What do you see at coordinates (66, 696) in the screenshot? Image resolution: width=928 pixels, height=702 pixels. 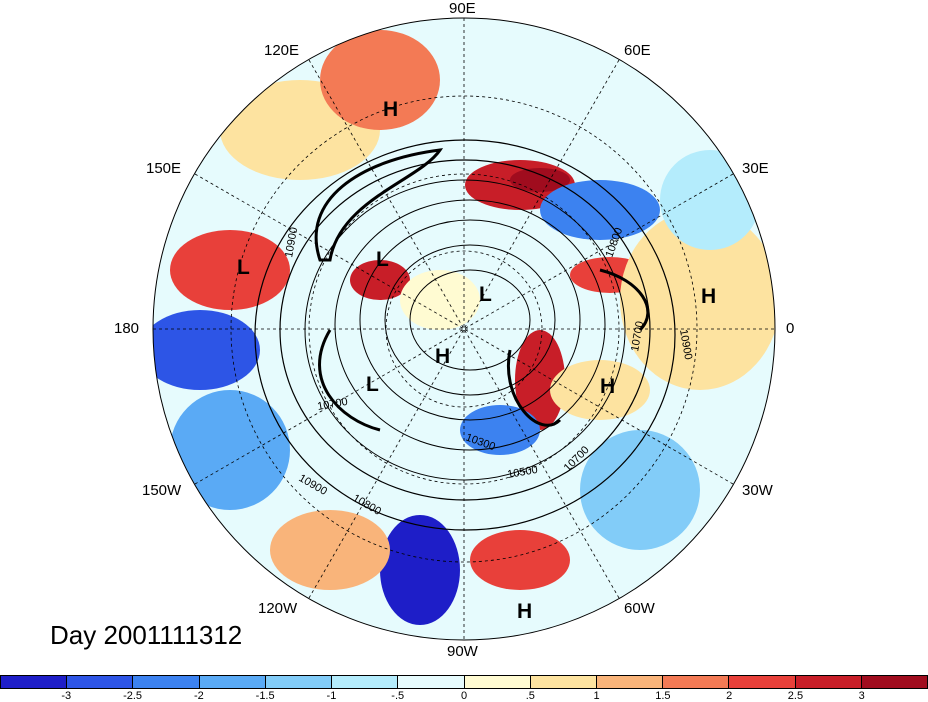 I see `colorbar-tick-label: -3` at bounding box center [66, 696].